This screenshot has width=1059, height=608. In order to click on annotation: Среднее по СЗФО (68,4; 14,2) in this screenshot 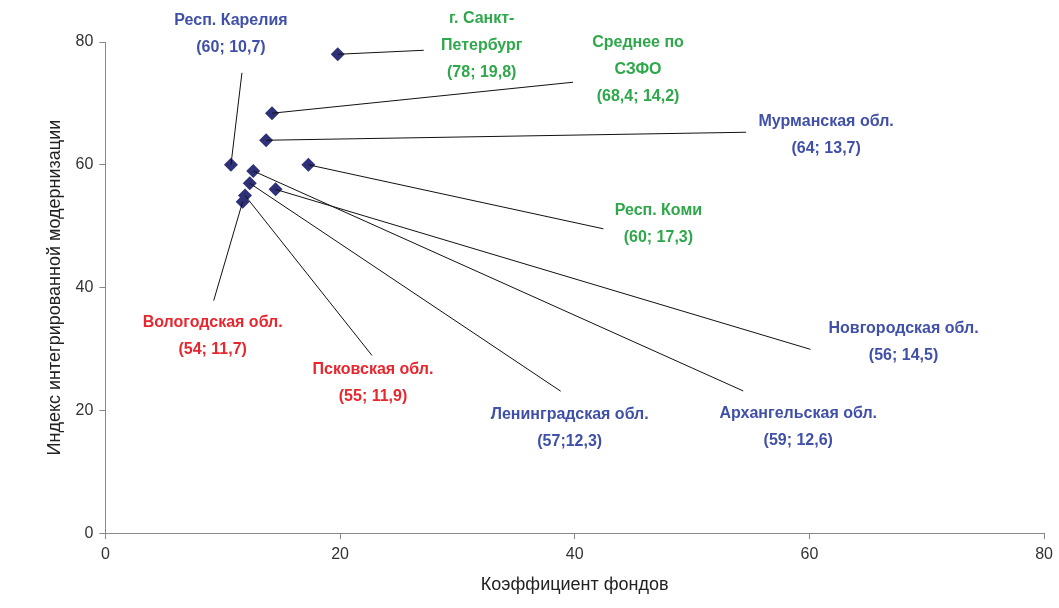, I will do `click(638, 68)`.